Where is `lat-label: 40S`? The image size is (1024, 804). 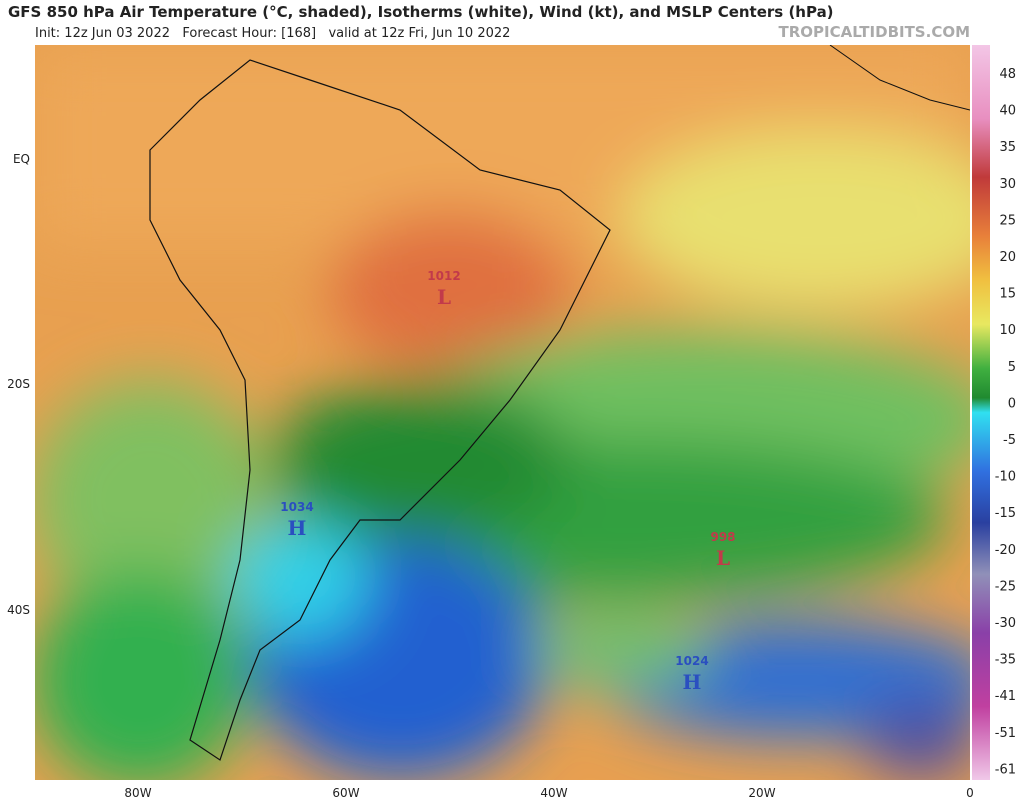
lat-label: 40S is located at coordinates (18, 610).